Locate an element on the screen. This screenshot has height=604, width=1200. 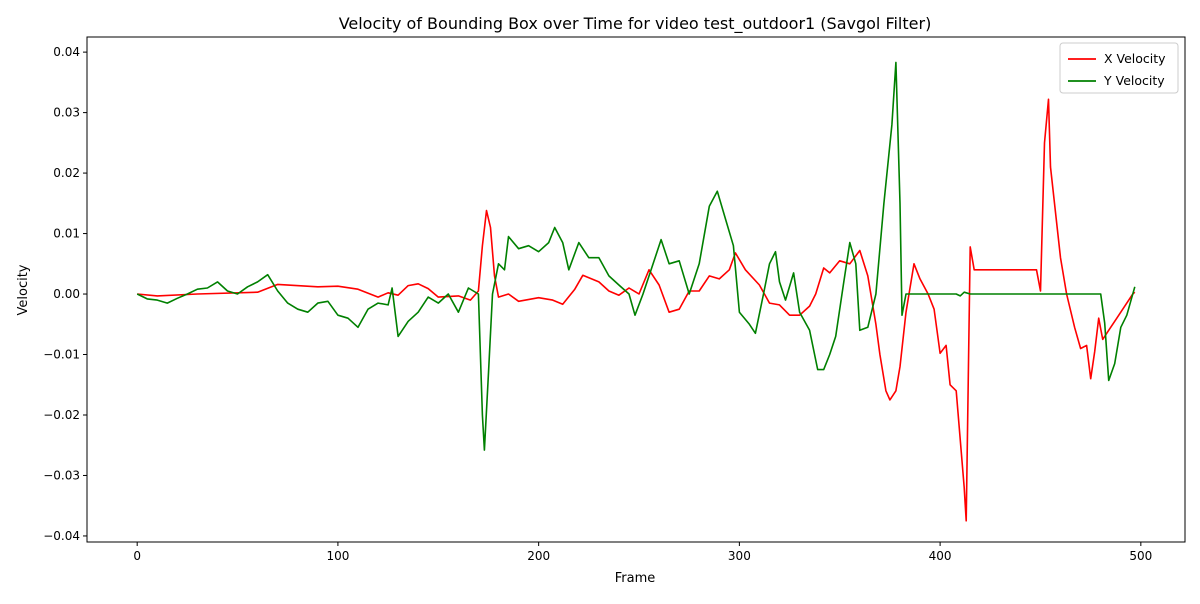
legend: X Velocity Y Velocity is located at coordinates (1119, 68).